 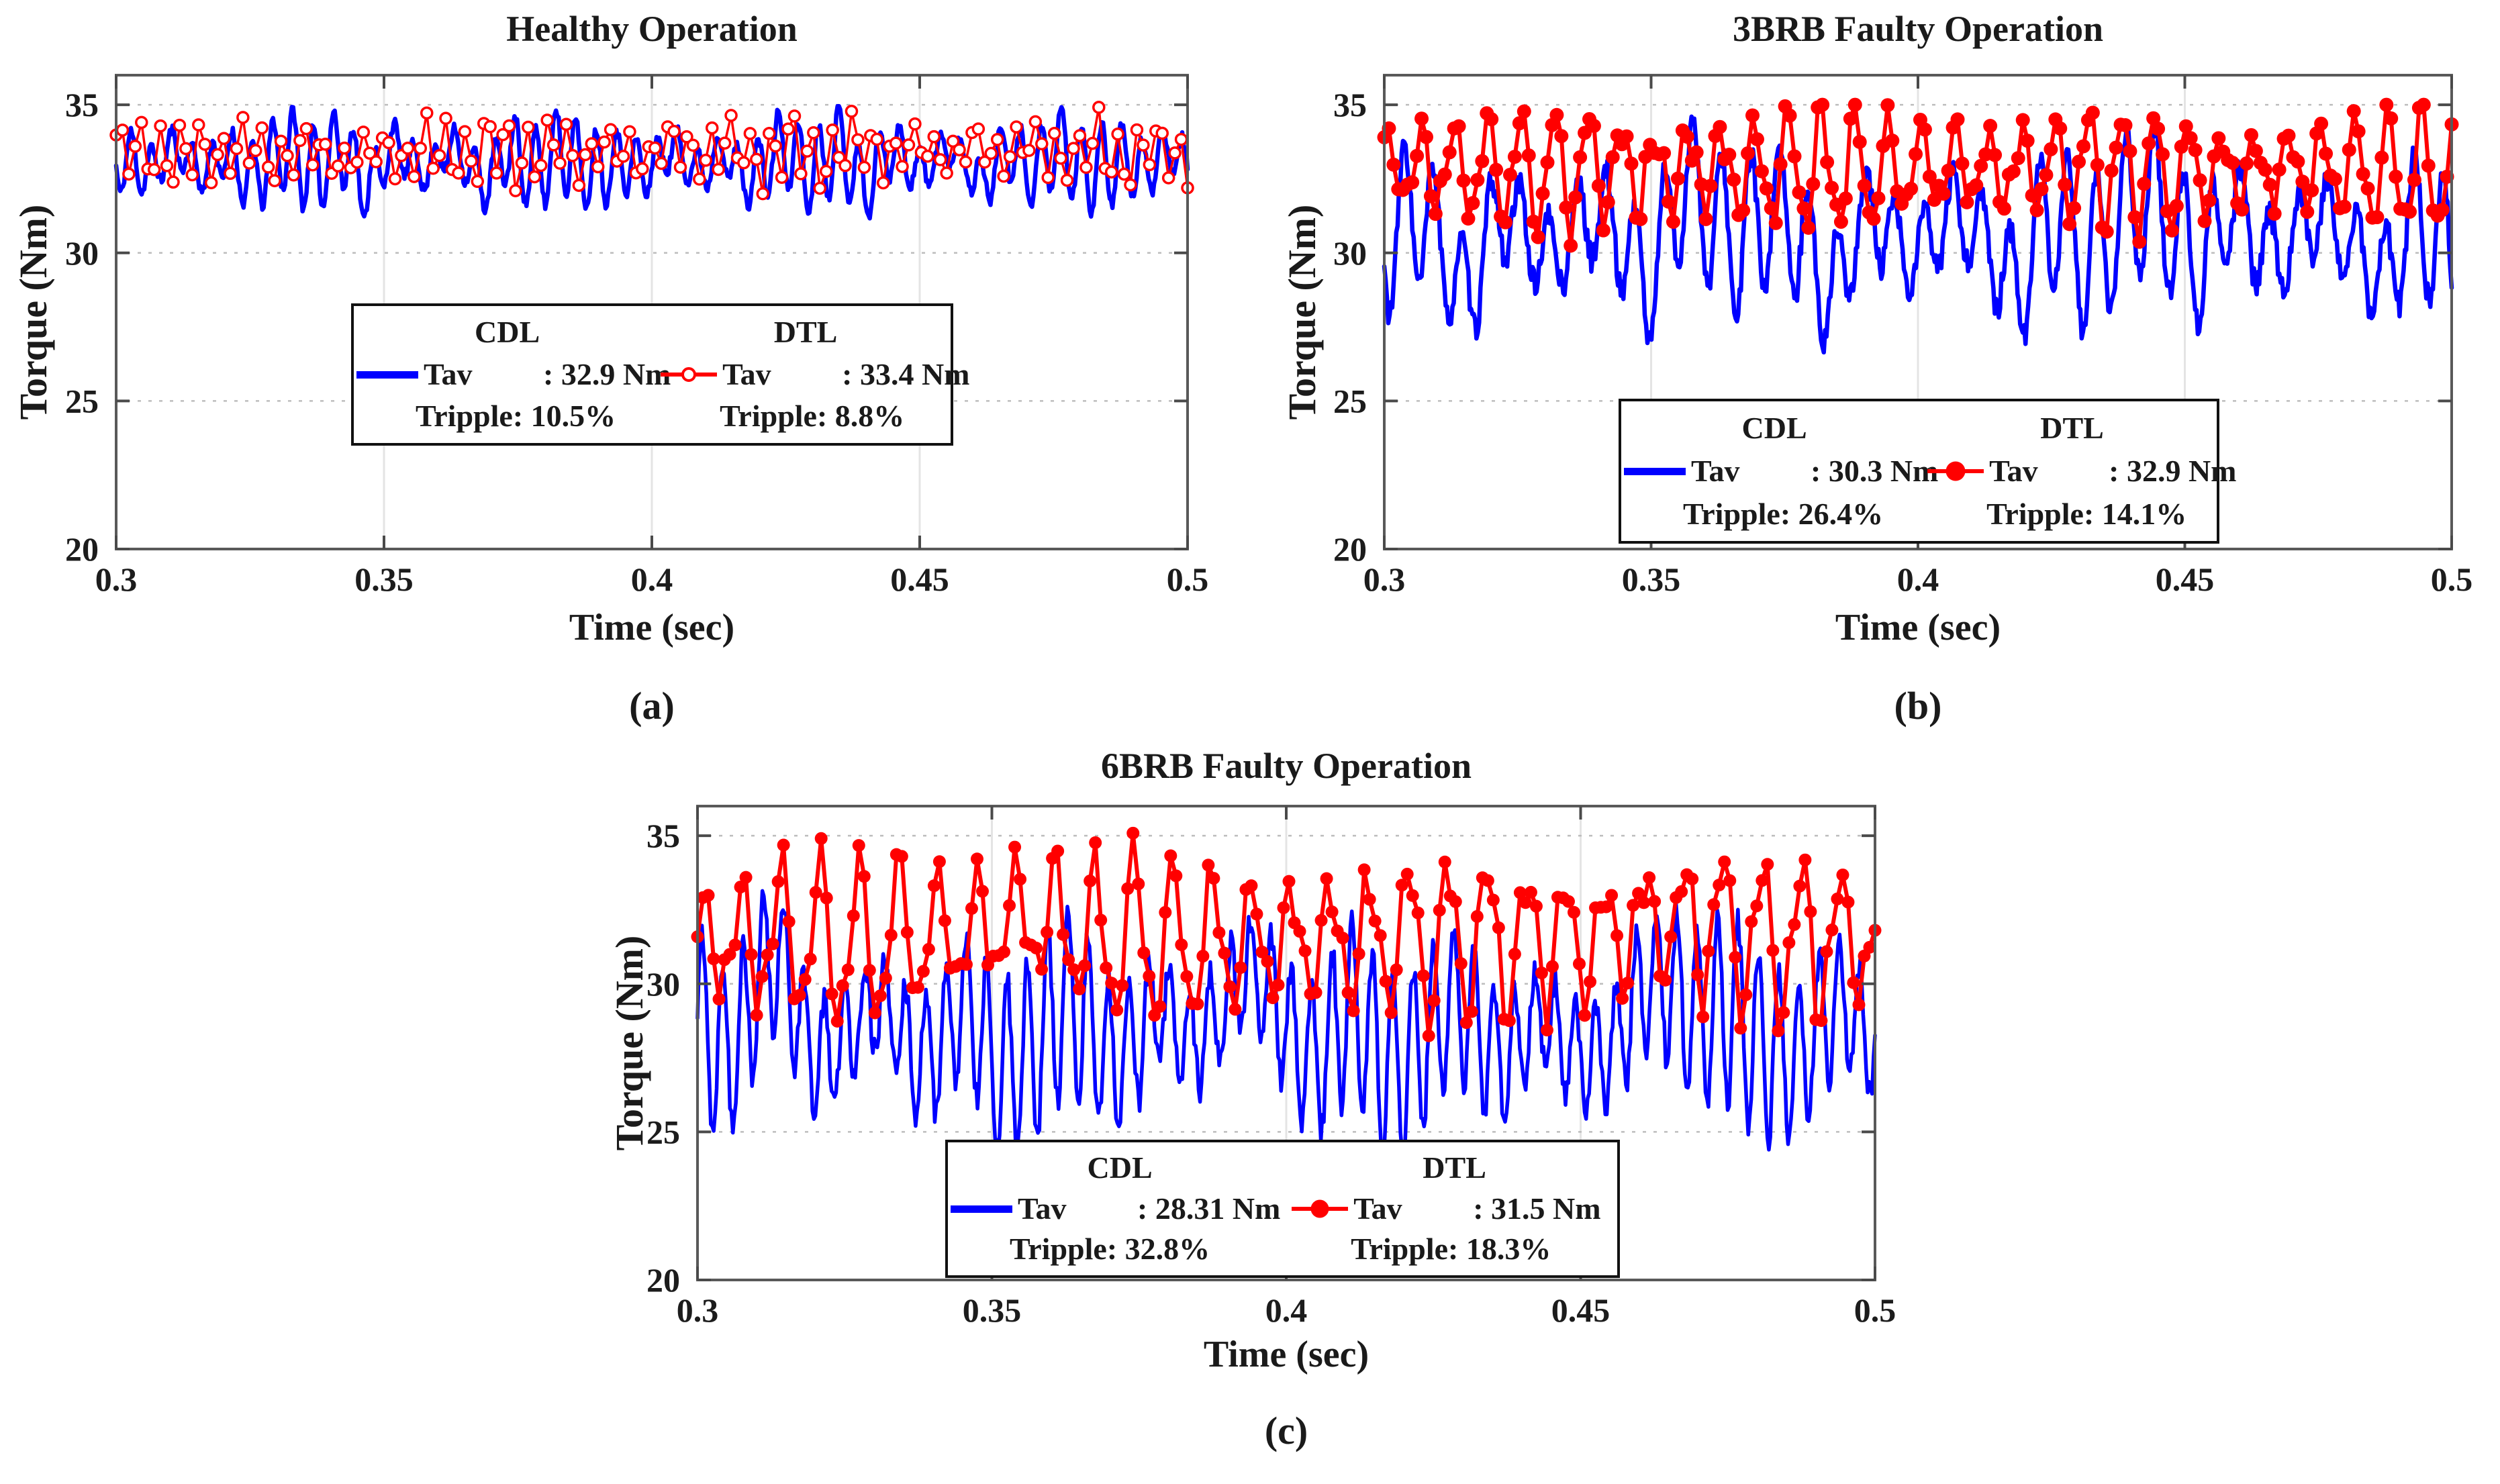 What do you see at coordinates (1875, 471) in the screenshot?
I see `legend-series-value: : 30.3 Nm` at bounding box center [1875, 471].